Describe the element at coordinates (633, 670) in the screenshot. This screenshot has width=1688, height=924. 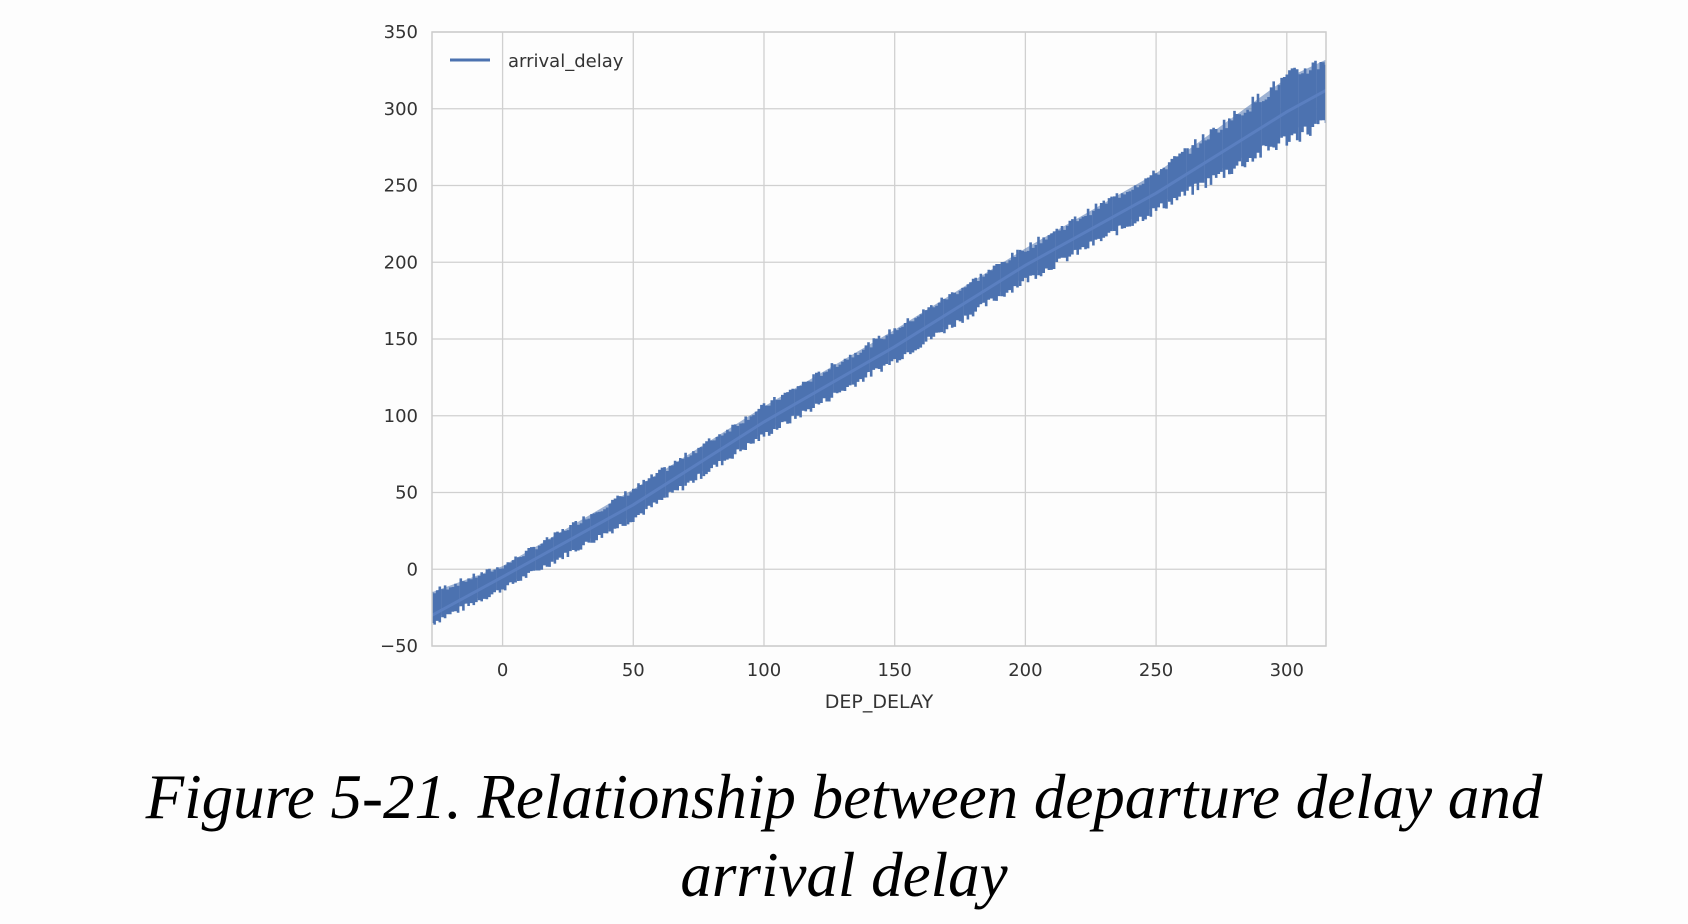
I see `x-tick-label: 50` at that location.